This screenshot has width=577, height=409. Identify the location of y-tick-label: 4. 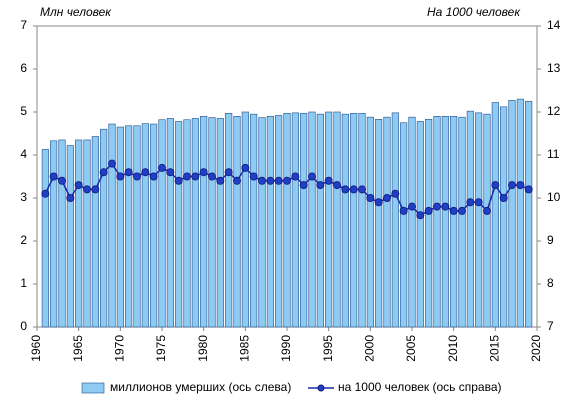
(23, 154).